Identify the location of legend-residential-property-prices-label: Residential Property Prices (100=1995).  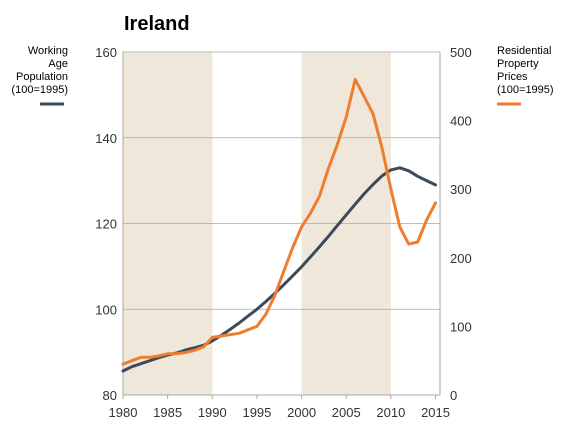
(525, 70).